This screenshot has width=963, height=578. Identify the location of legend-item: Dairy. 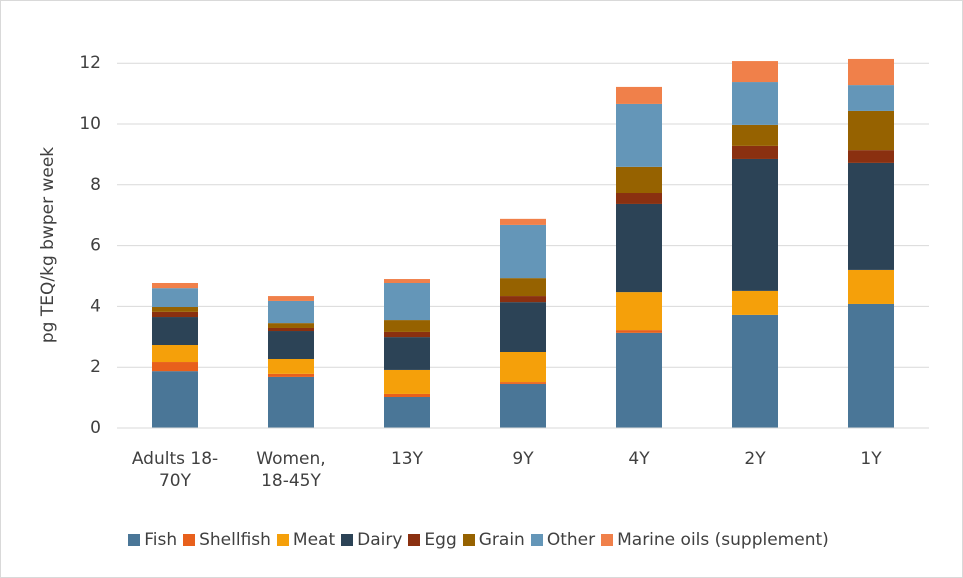
(371, 540).